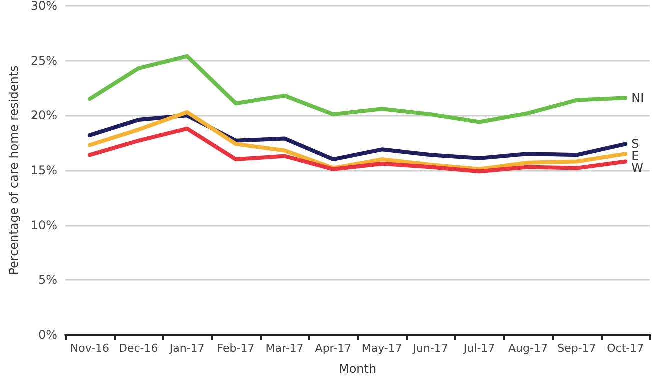  What do you see at coordinates (357, 369) in the screenshot?
I see `x-axis-title: Month` at bounding box center [357, 369].